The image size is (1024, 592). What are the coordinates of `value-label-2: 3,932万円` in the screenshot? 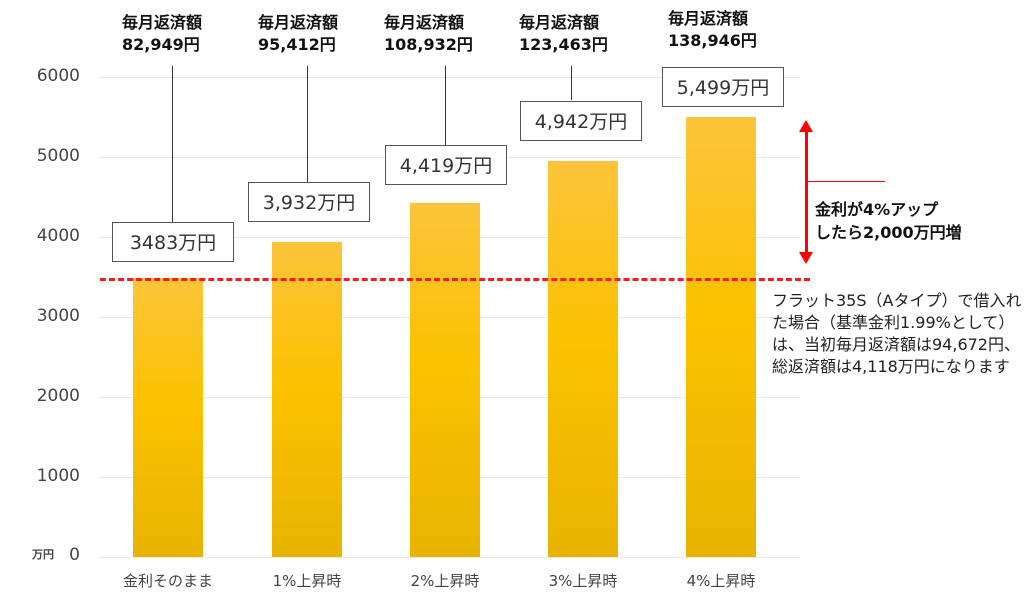 It's located at (309, 202).